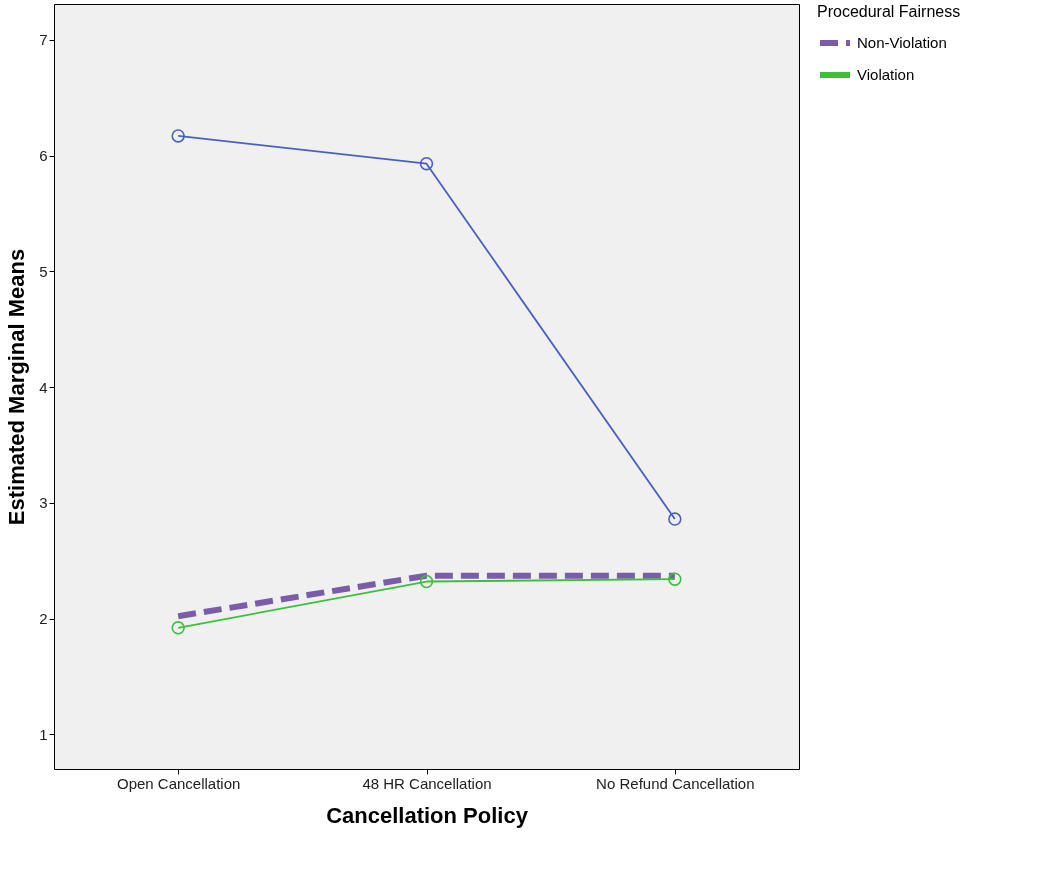 Image resolution: width=1050 pixels, height=878 pixels. What do you see at coordinates (43, 156) in the screenshot?
I see `y-tick-label: 6` at bounding box center [43, 156].